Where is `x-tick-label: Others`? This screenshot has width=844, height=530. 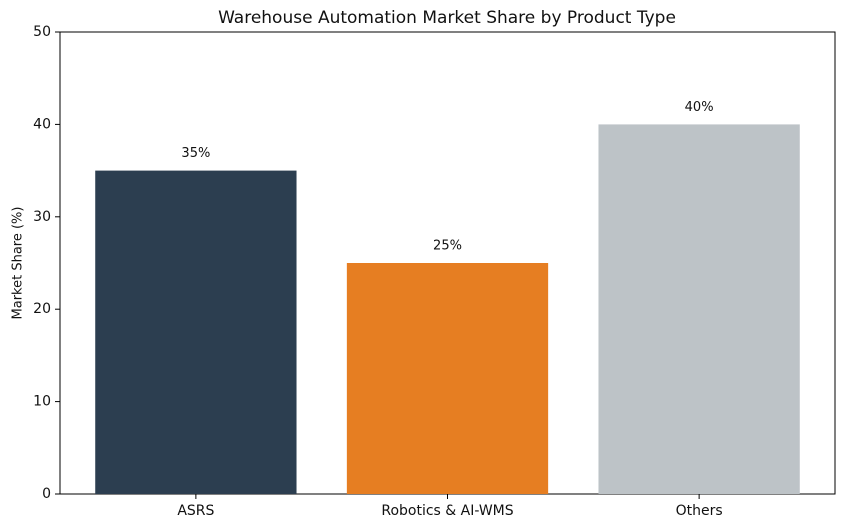 x-tick-label: Others is located at coordinates (699, 511).